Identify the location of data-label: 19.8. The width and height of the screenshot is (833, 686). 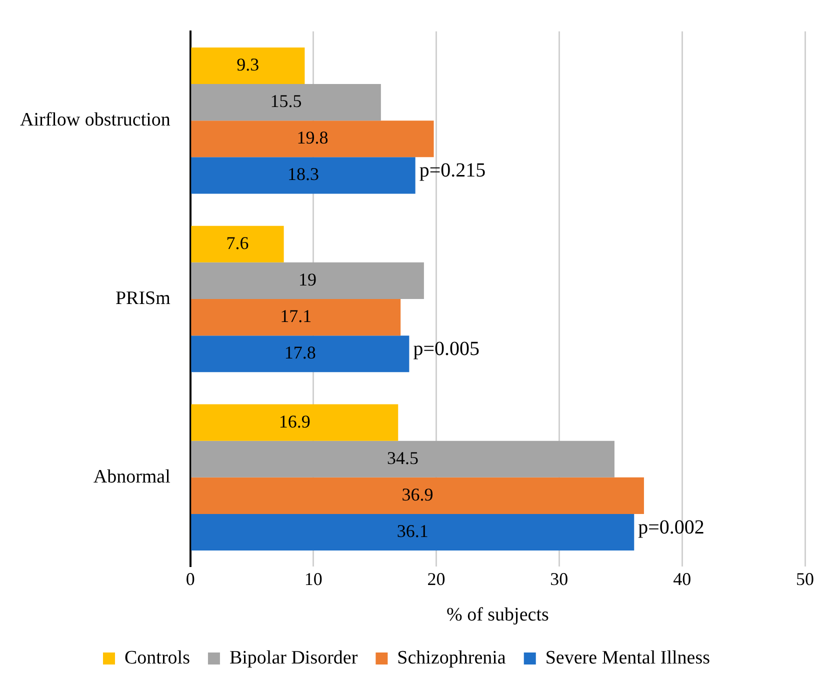
(312, 138).